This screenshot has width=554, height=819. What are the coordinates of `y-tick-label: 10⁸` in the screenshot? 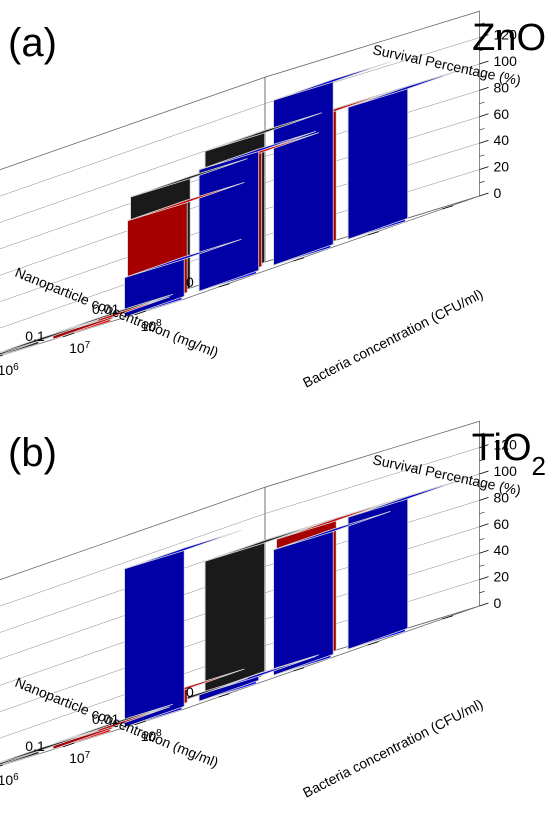 It's located at (152, 325).